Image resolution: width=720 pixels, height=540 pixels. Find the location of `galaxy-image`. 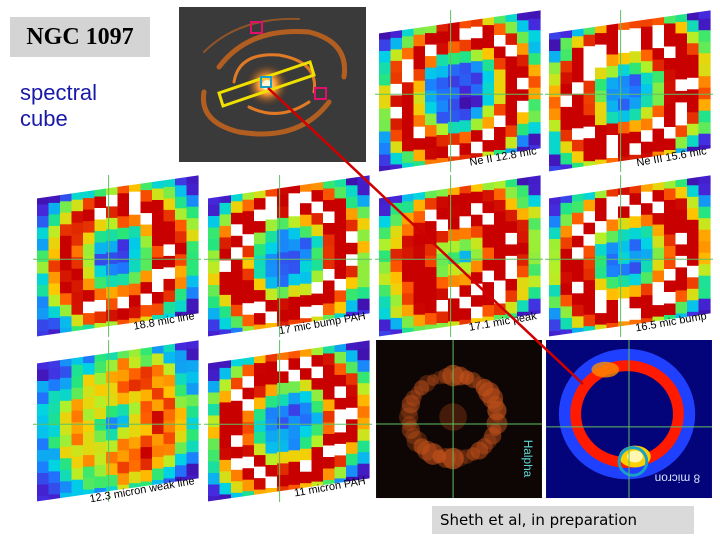

galaxy-image is located at coordinates (272, 84).